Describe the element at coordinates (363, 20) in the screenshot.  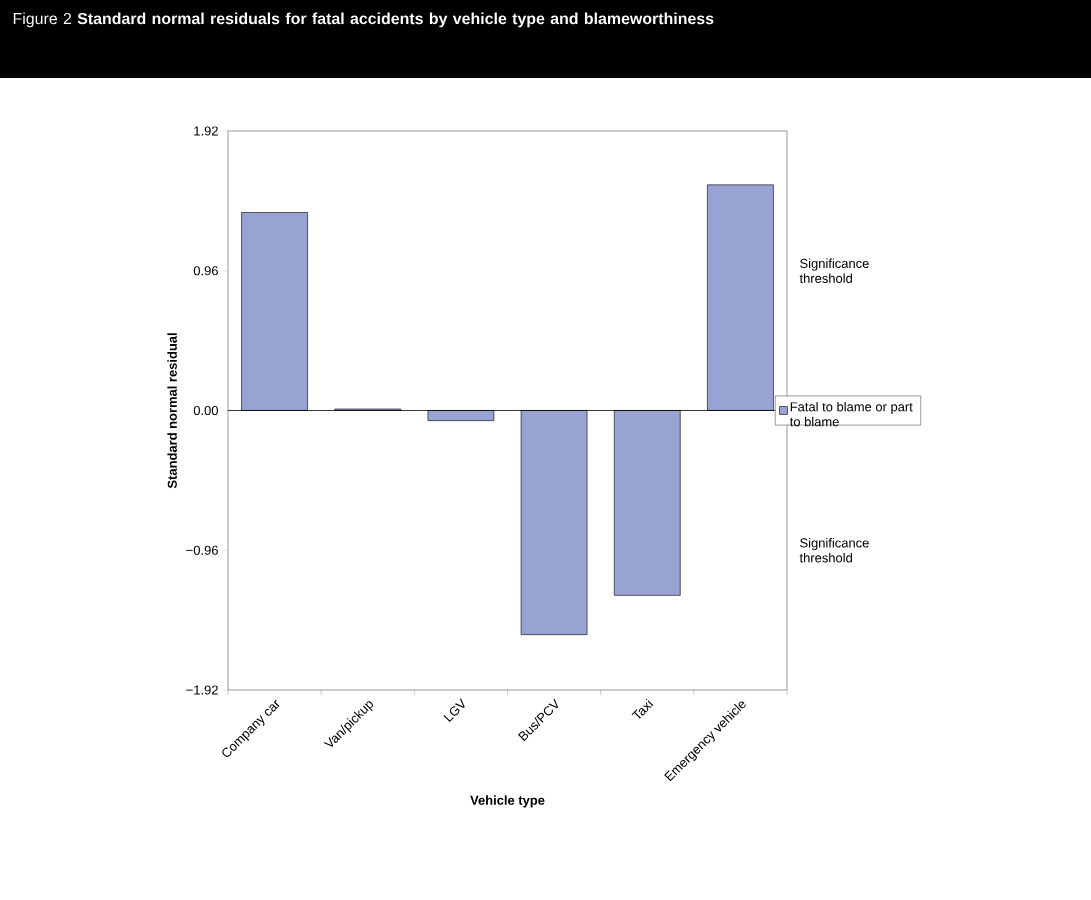
I see `chart-title: Figure 2 Standard normal residuals for fatal accidents by vehicle type and blameworthiness` at that location.